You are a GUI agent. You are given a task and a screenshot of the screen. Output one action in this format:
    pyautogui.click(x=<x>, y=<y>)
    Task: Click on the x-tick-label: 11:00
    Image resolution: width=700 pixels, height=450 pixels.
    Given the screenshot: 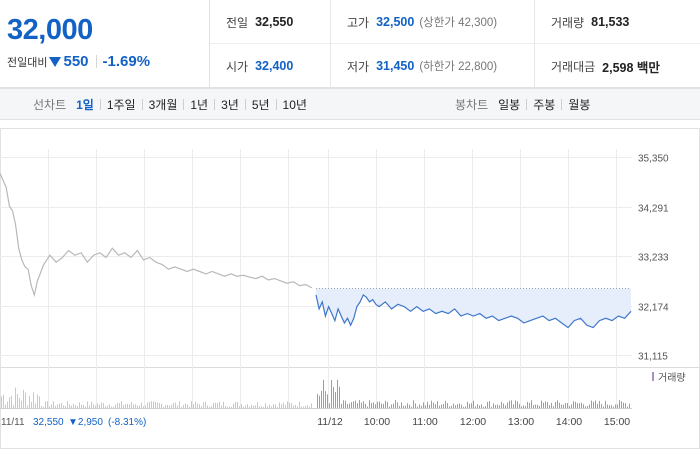 What is the action you would take?
    pyautogui.click(x=425, y=422)
    